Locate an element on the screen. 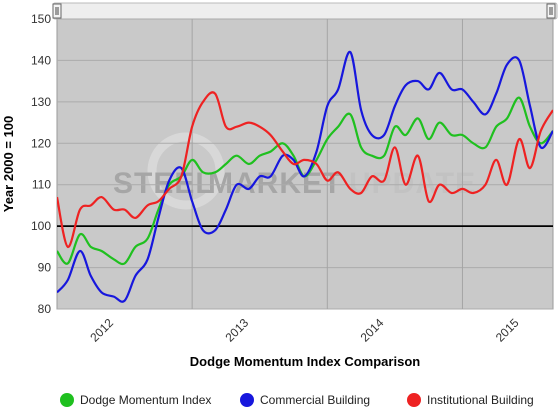 This screenshot has width=560, height=409. legend-label-commercial-building: Commercial Building is located at coordinates (315, 400).